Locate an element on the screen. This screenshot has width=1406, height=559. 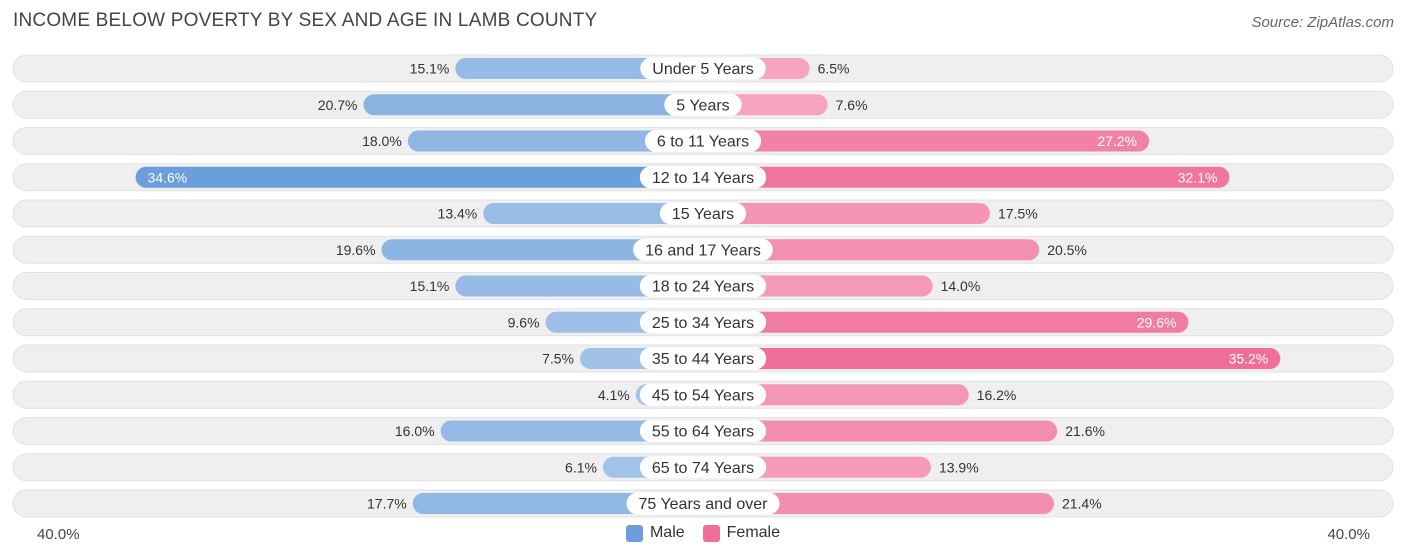
female-value-label: 29.6% is located at coordinates (1157, 322).